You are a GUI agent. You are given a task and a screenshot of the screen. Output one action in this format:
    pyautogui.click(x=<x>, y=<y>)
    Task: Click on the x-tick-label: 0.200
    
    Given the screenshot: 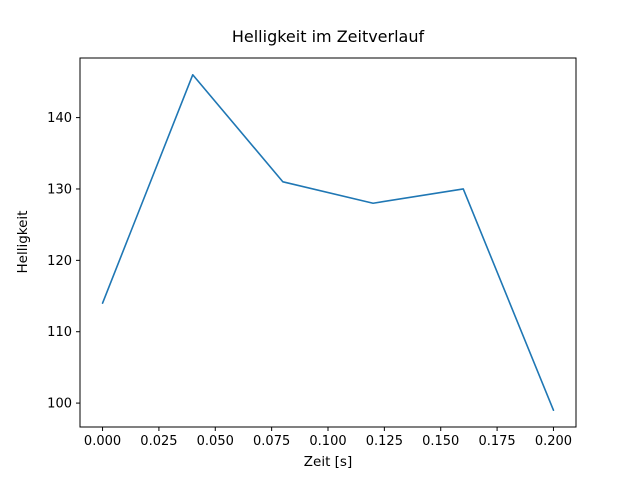 What is the action you would take?
    pyautogui.click(x=553, y=441)
    